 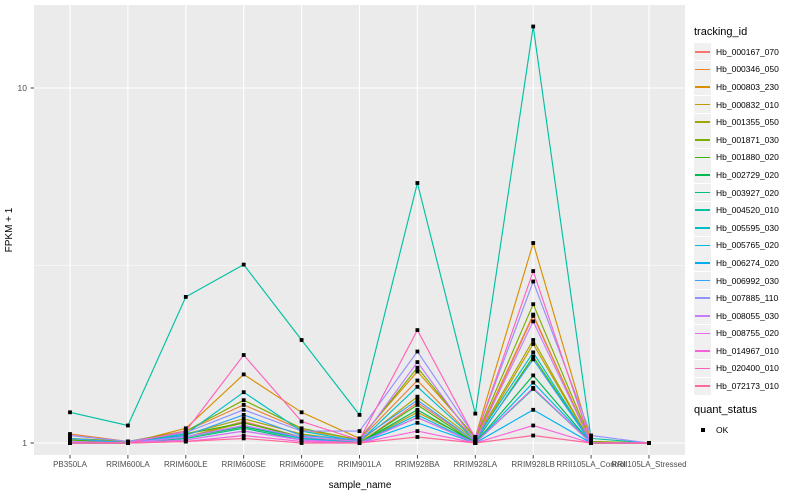 I want to click on quant-status-block: quant_status OK, so click(x=747, y=421).